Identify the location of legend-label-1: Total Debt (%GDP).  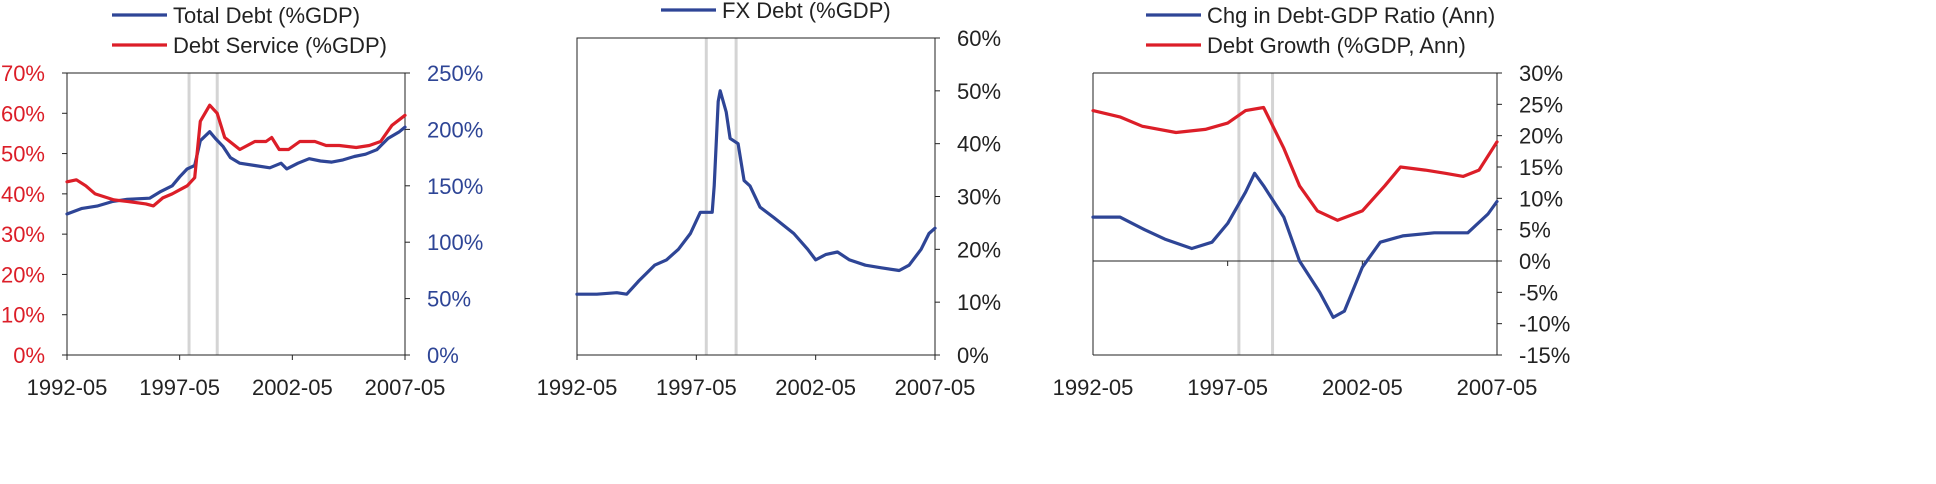
(266, 15).